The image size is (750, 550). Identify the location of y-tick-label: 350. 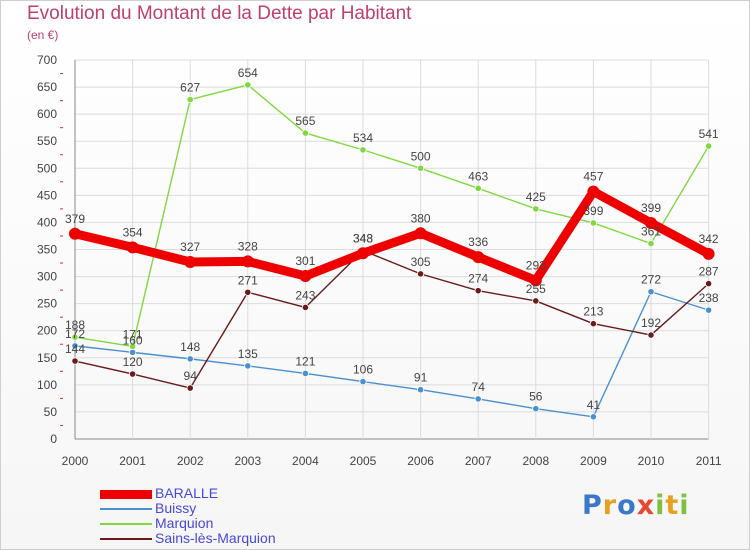
(47, 250).